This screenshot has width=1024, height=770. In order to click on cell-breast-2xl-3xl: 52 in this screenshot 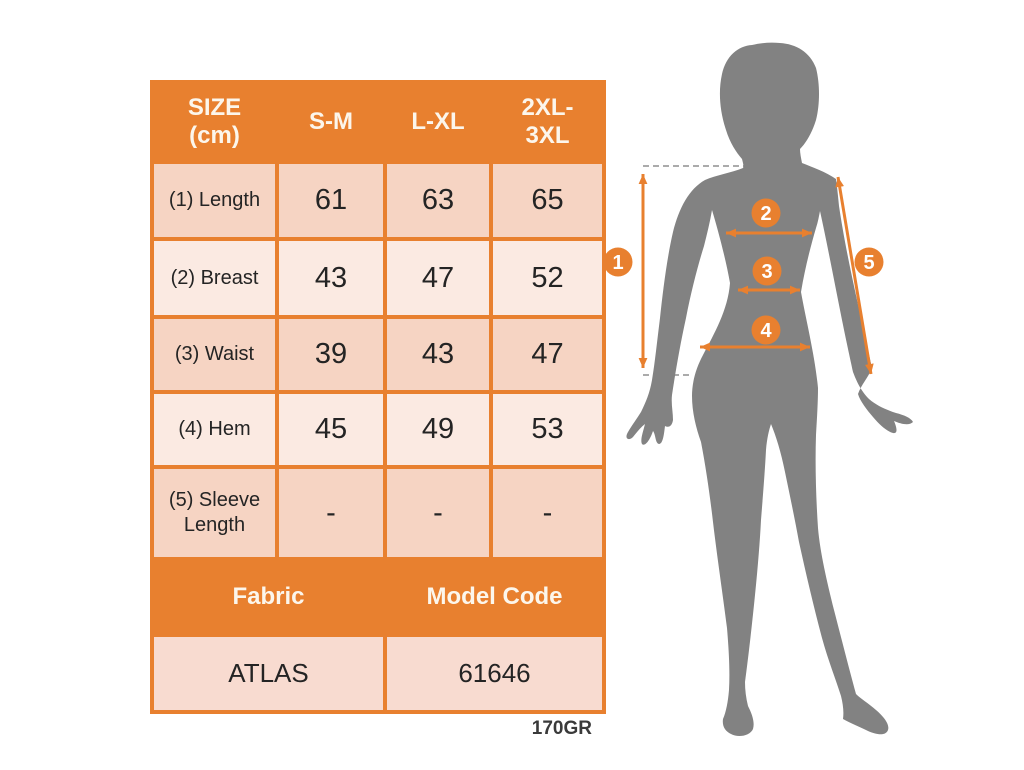, I will do `click(547, 278)`.